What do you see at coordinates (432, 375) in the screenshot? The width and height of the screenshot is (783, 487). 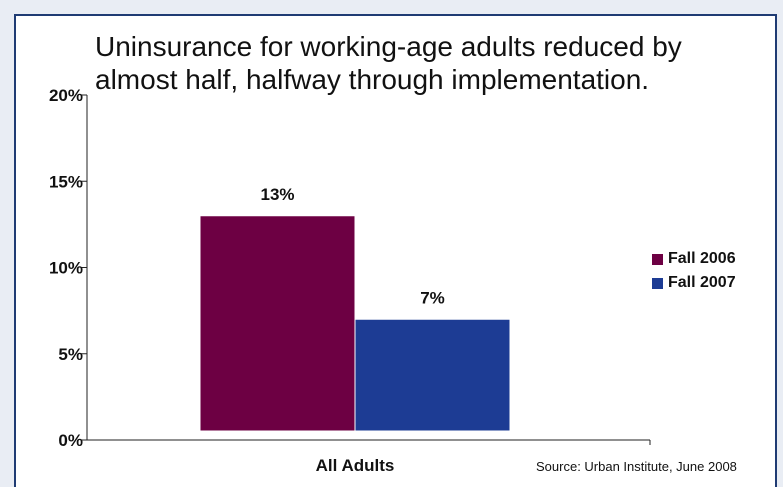 I see `bar-fall-2007` at bounding box center [432, 375].